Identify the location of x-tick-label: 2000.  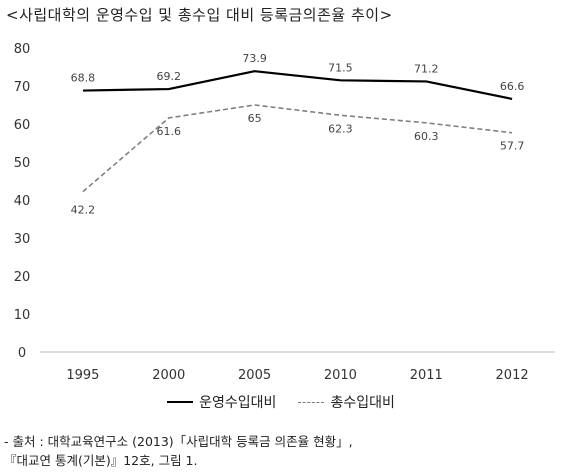
(168, 375).